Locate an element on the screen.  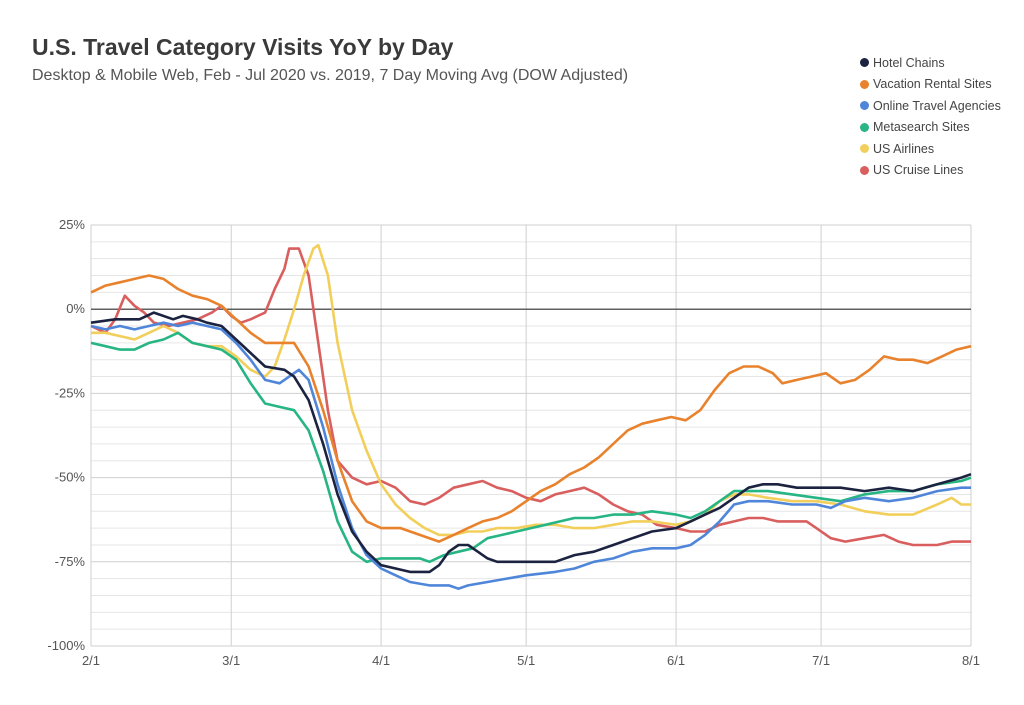
legend-label: US Airlines is located at coordinates (904, 148).